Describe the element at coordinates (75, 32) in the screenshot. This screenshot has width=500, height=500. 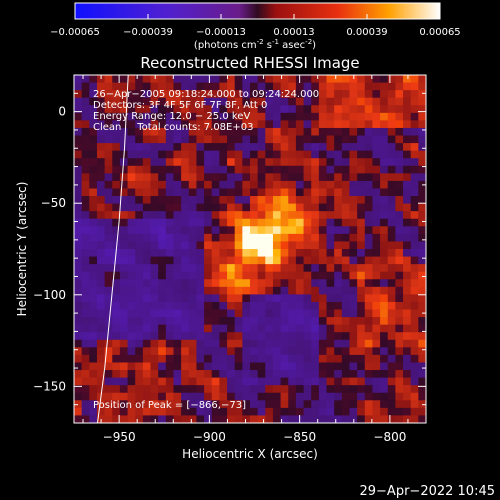
I see `colorbar-tick-label: −0.00065` at that location.